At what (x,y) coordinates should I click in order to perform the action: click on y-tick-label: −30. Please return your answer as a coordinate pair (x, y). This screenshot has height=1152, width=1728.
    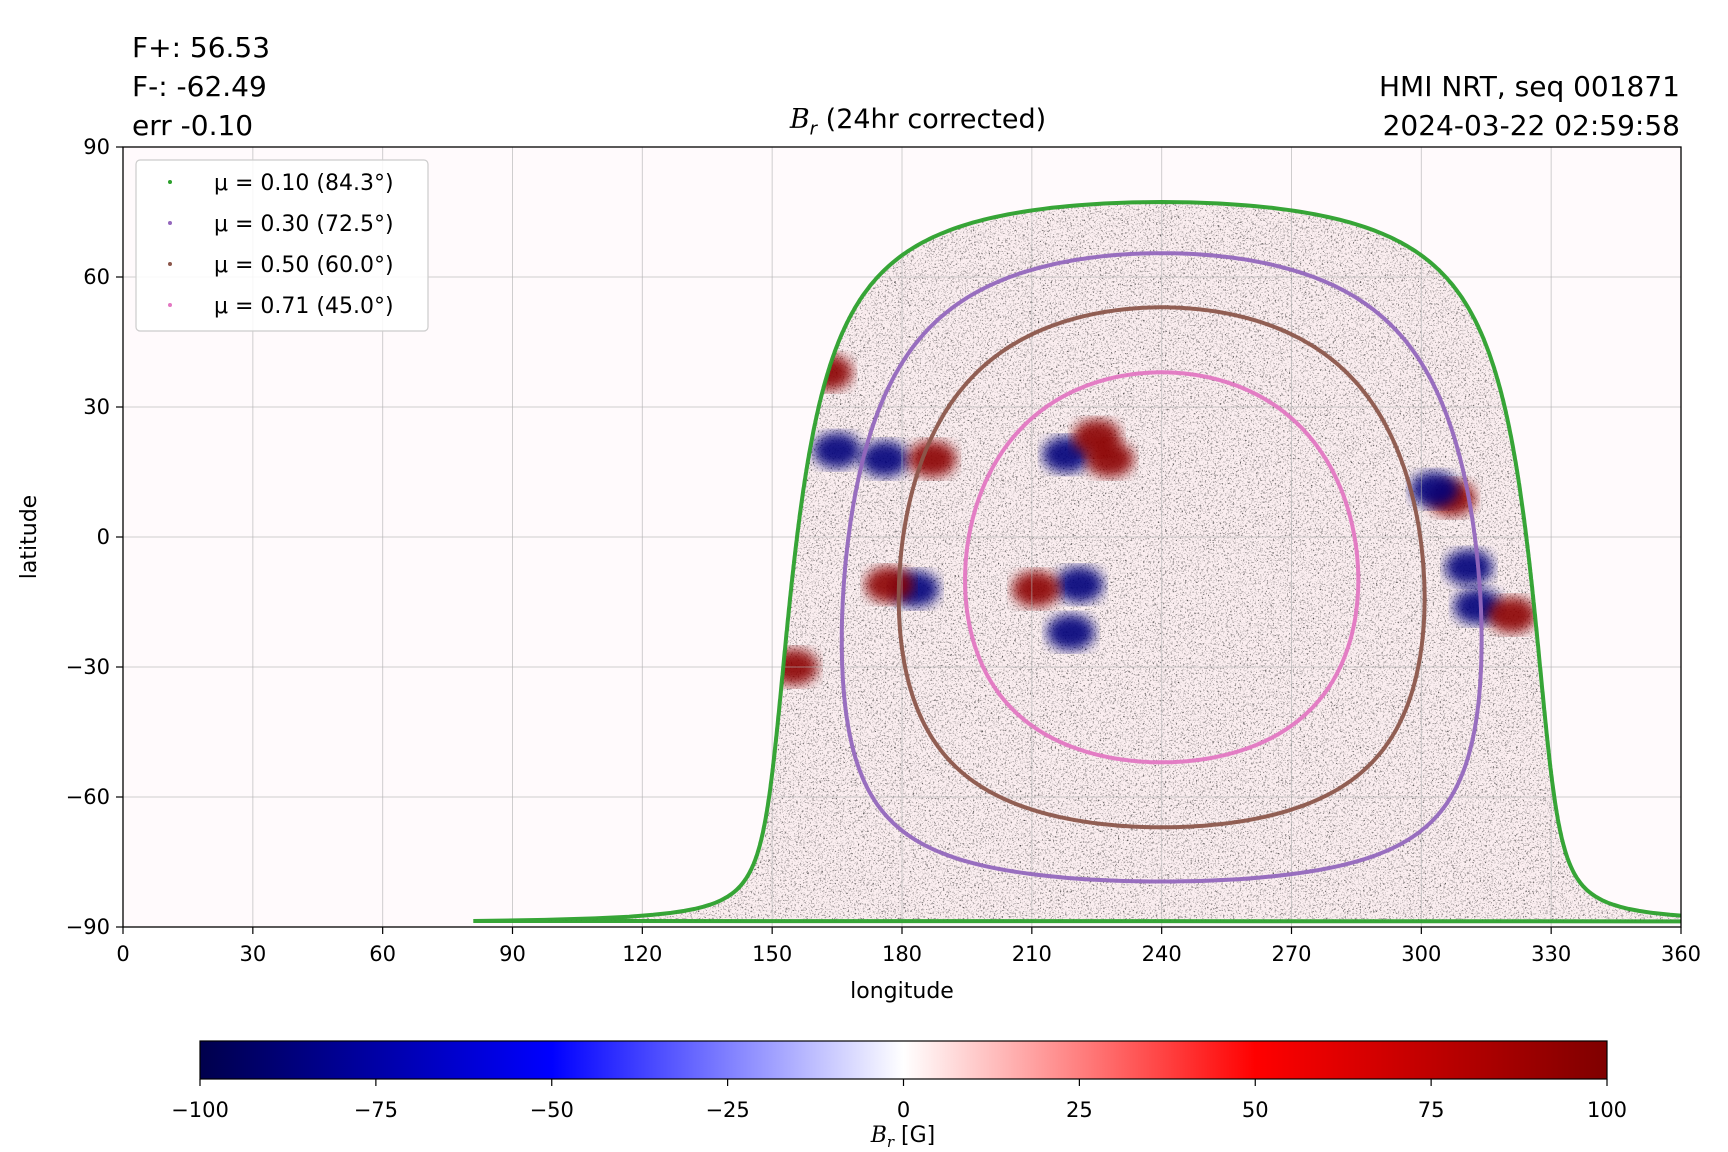
    Looking at the image, I should click on (88, 667).